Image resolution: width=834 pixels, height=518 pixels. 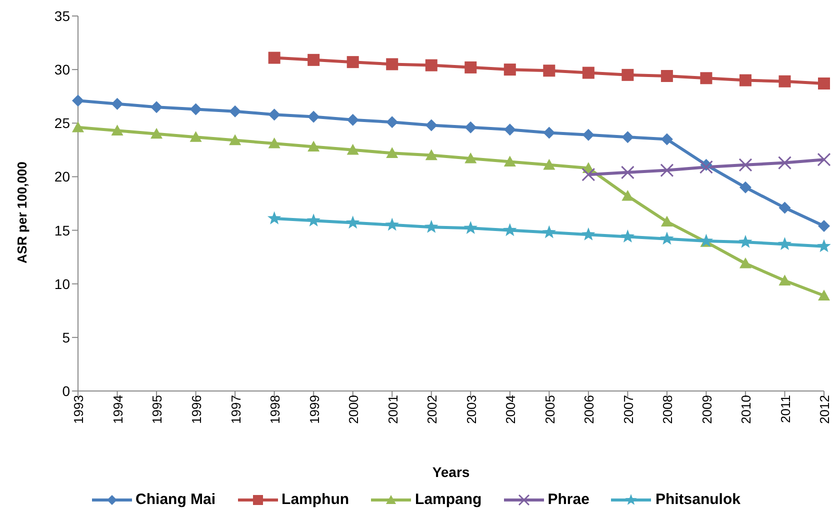 I want to click on legend-label: Phitsanulok, so click(x=697, y=499).